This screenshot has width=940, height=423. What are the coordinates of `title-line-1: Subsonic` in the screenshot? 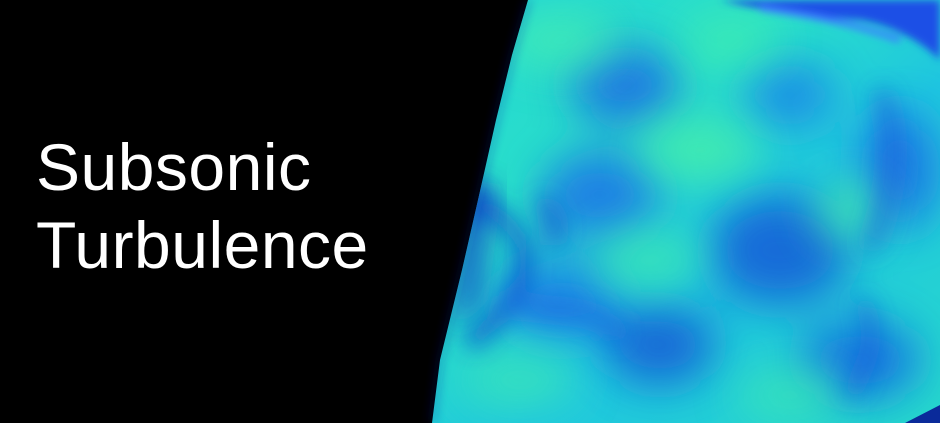 It's located at (174, 167).